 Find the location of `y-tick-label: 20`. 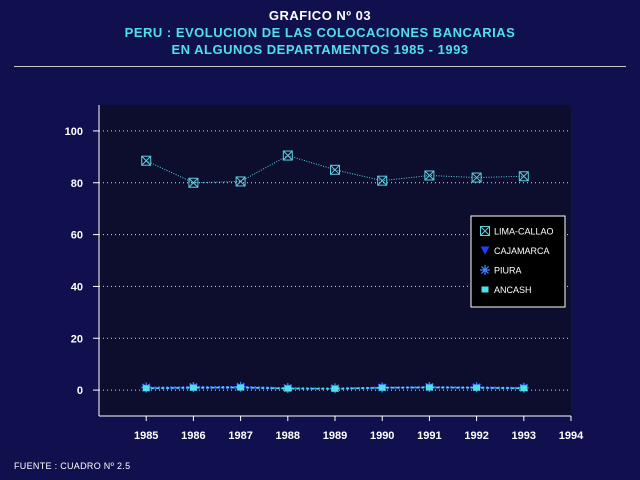

y-tick-label: 20 is located at coordinates (77, 339).